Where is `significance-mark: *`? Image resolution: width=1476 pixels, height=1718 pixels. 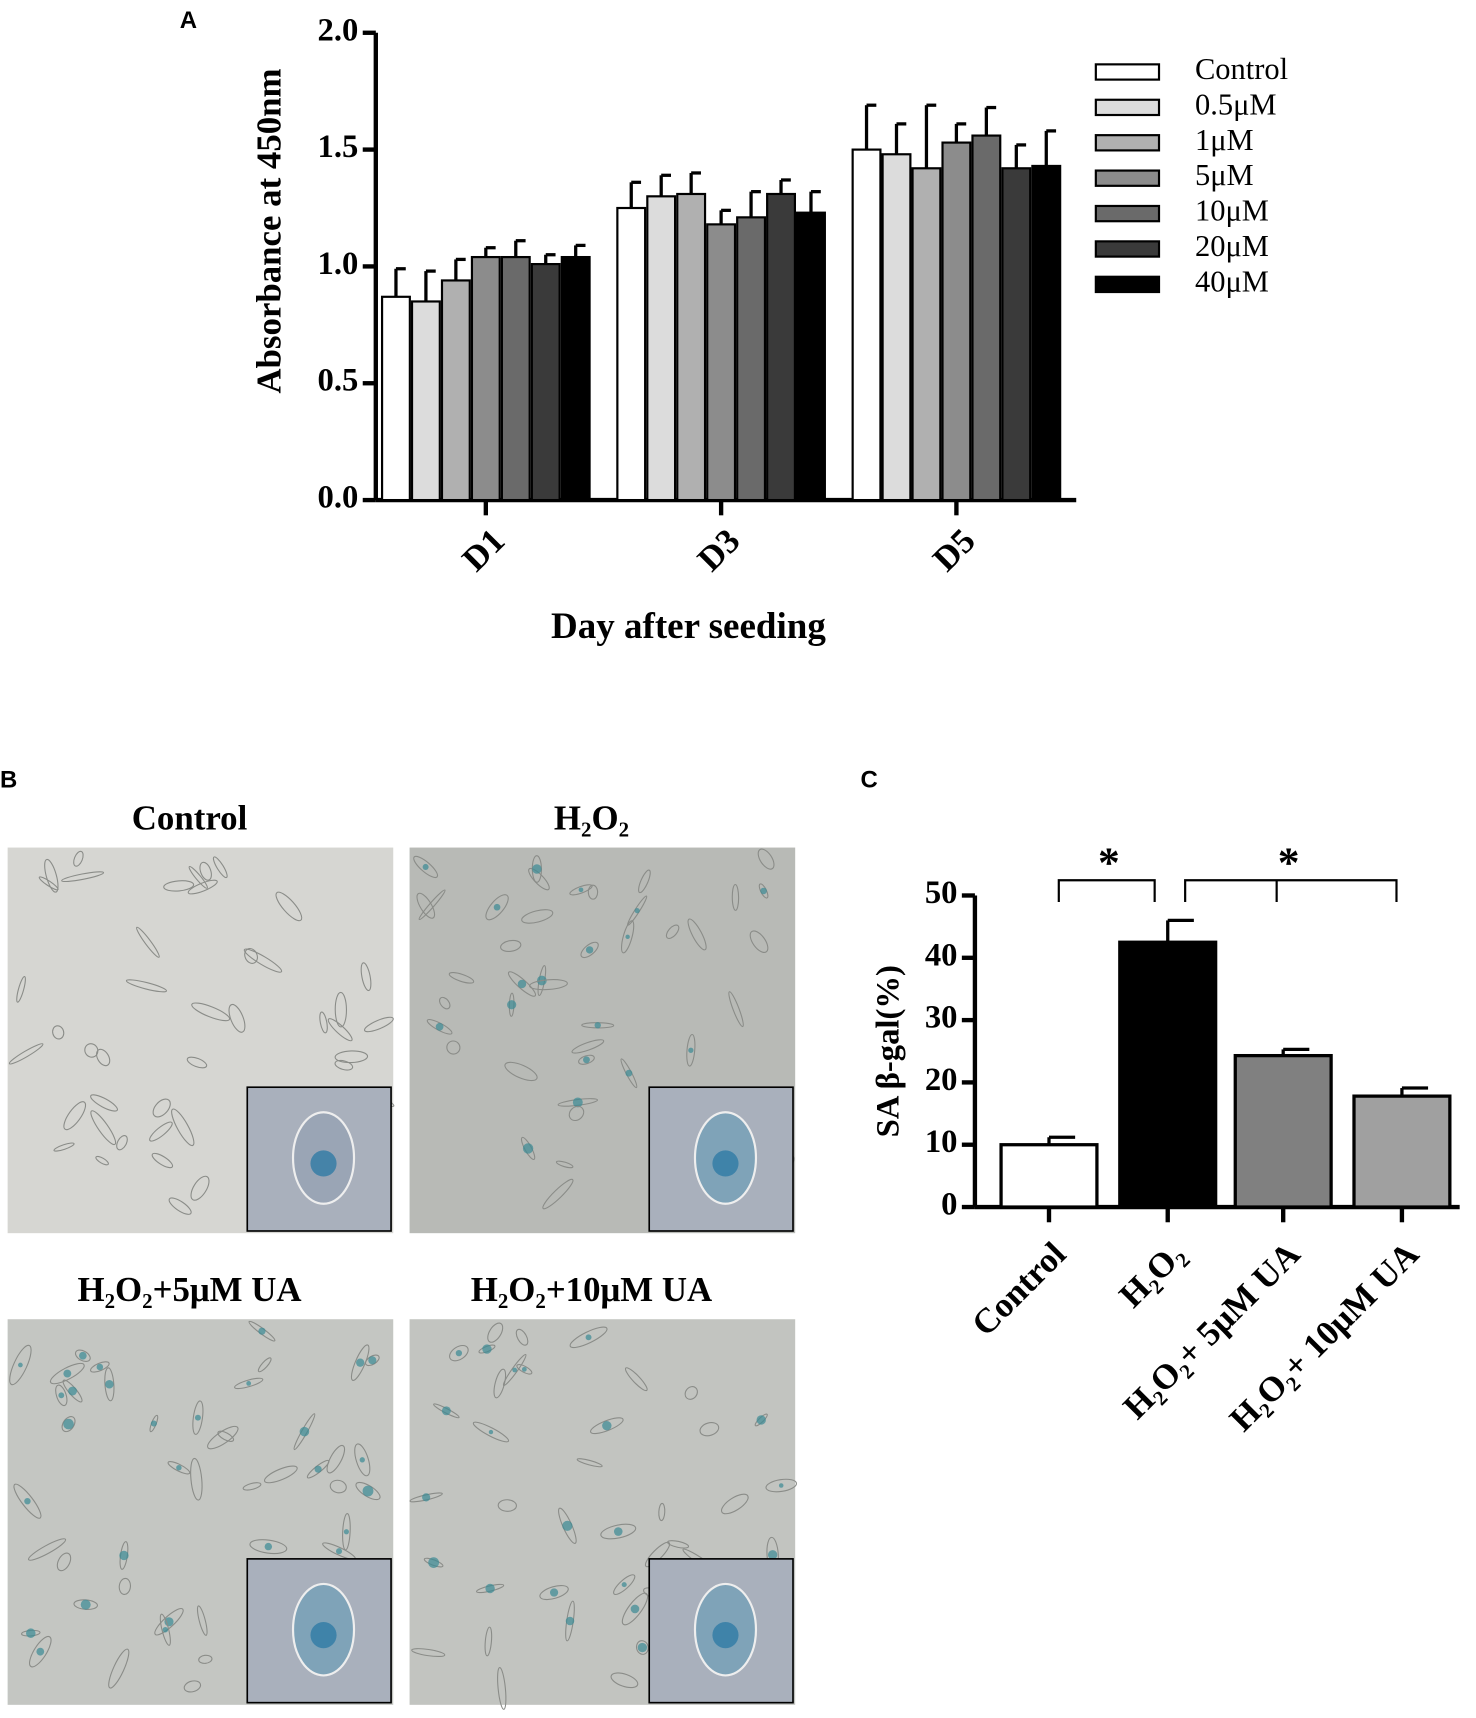
significance-mark: * is located at coordinates (1289, 863).